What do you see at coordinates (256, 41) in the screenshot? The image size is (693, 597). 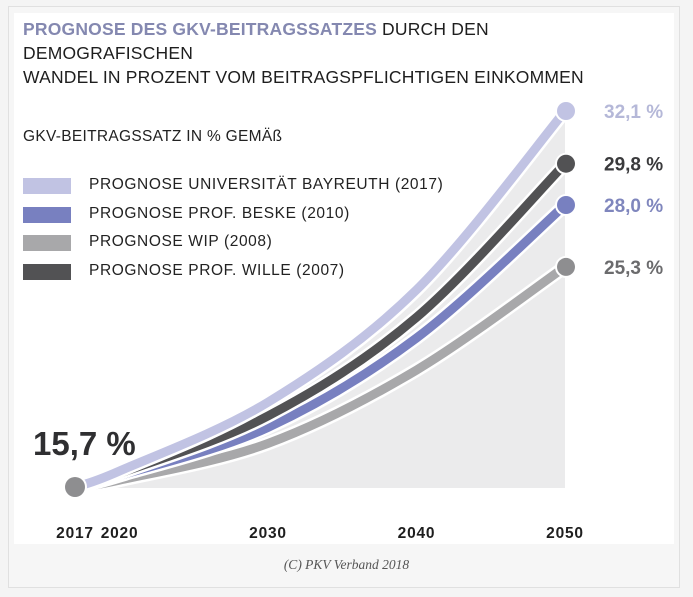 I see `chart-title-rest: DURCH DEN DEMOGRAFISCHEN` at bounding box center [256, 41].